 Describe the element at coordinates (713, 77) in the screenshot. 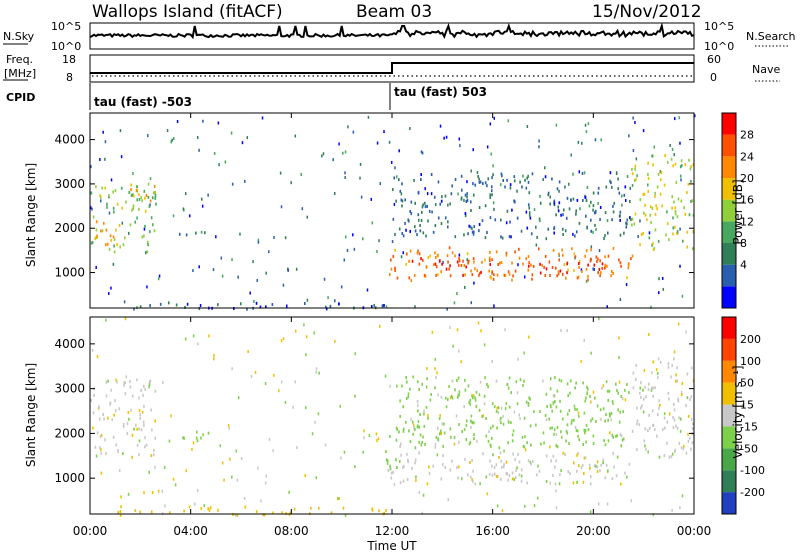

I see `nave-tick-bottom: 0` at that location.